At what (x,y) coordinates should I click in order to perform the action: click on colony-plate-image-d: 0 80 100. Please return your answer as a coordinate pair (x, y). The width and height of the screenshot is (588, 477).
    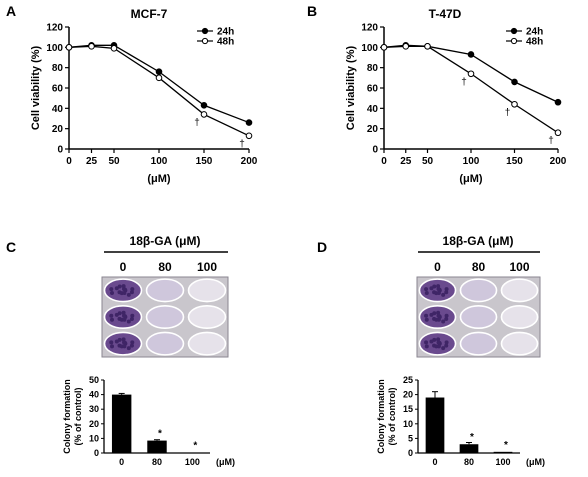
    Looking at the image, I should click on (478, 309).